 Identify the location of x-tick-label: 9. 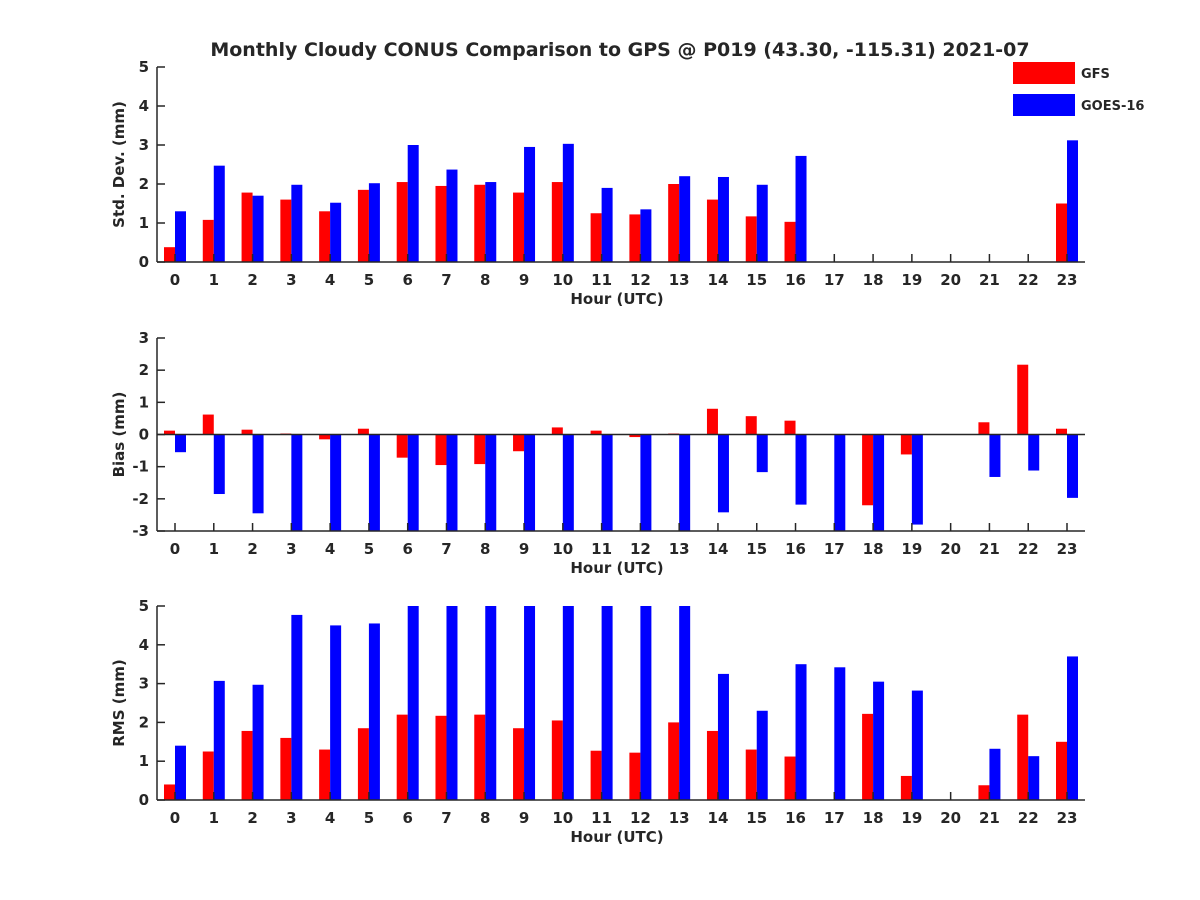
(524, 549).